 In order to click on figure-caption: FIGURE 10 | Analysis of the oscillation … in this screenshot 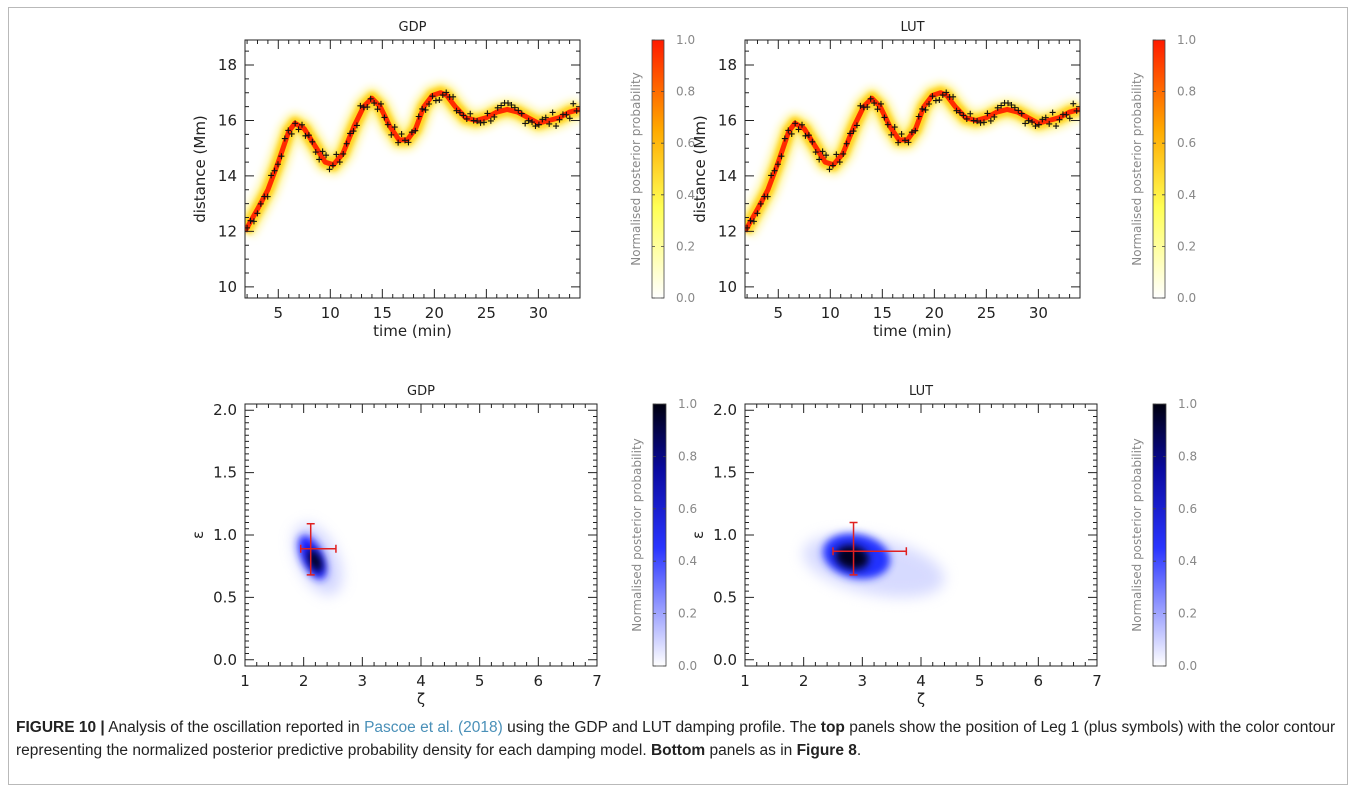, I will do `click(679, 739)`.